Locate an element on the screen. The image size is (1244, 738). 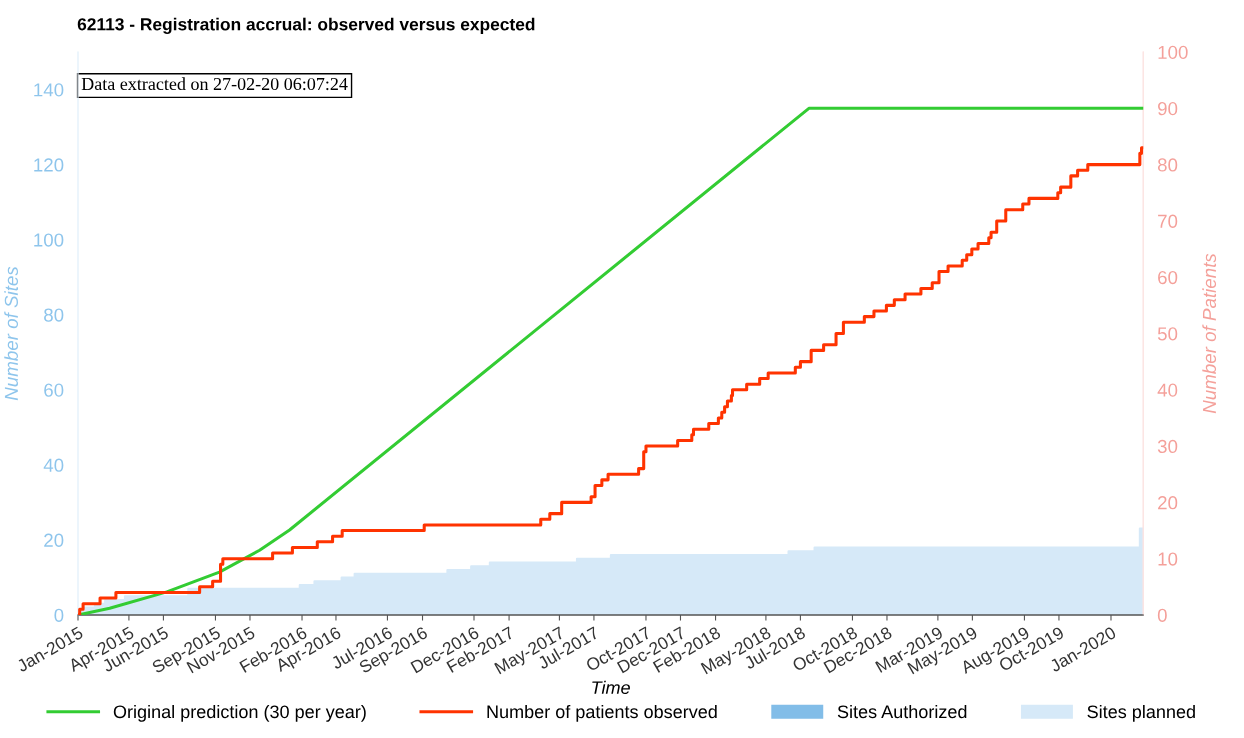
y2-tick-label: 50 is located at coordinates (1167, 334).